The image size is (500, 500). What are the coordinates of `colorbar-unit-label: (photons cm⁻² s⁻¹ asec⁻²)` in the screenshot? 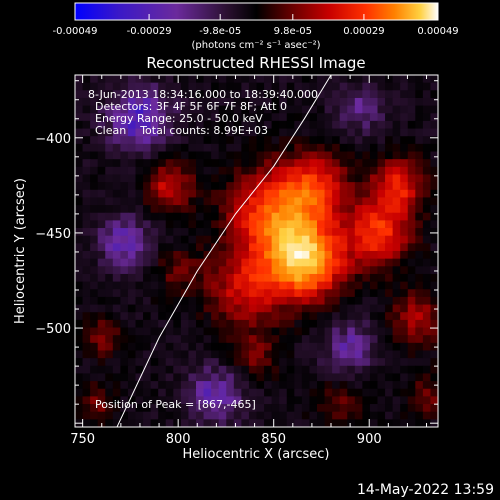 It's located at (255, 45).